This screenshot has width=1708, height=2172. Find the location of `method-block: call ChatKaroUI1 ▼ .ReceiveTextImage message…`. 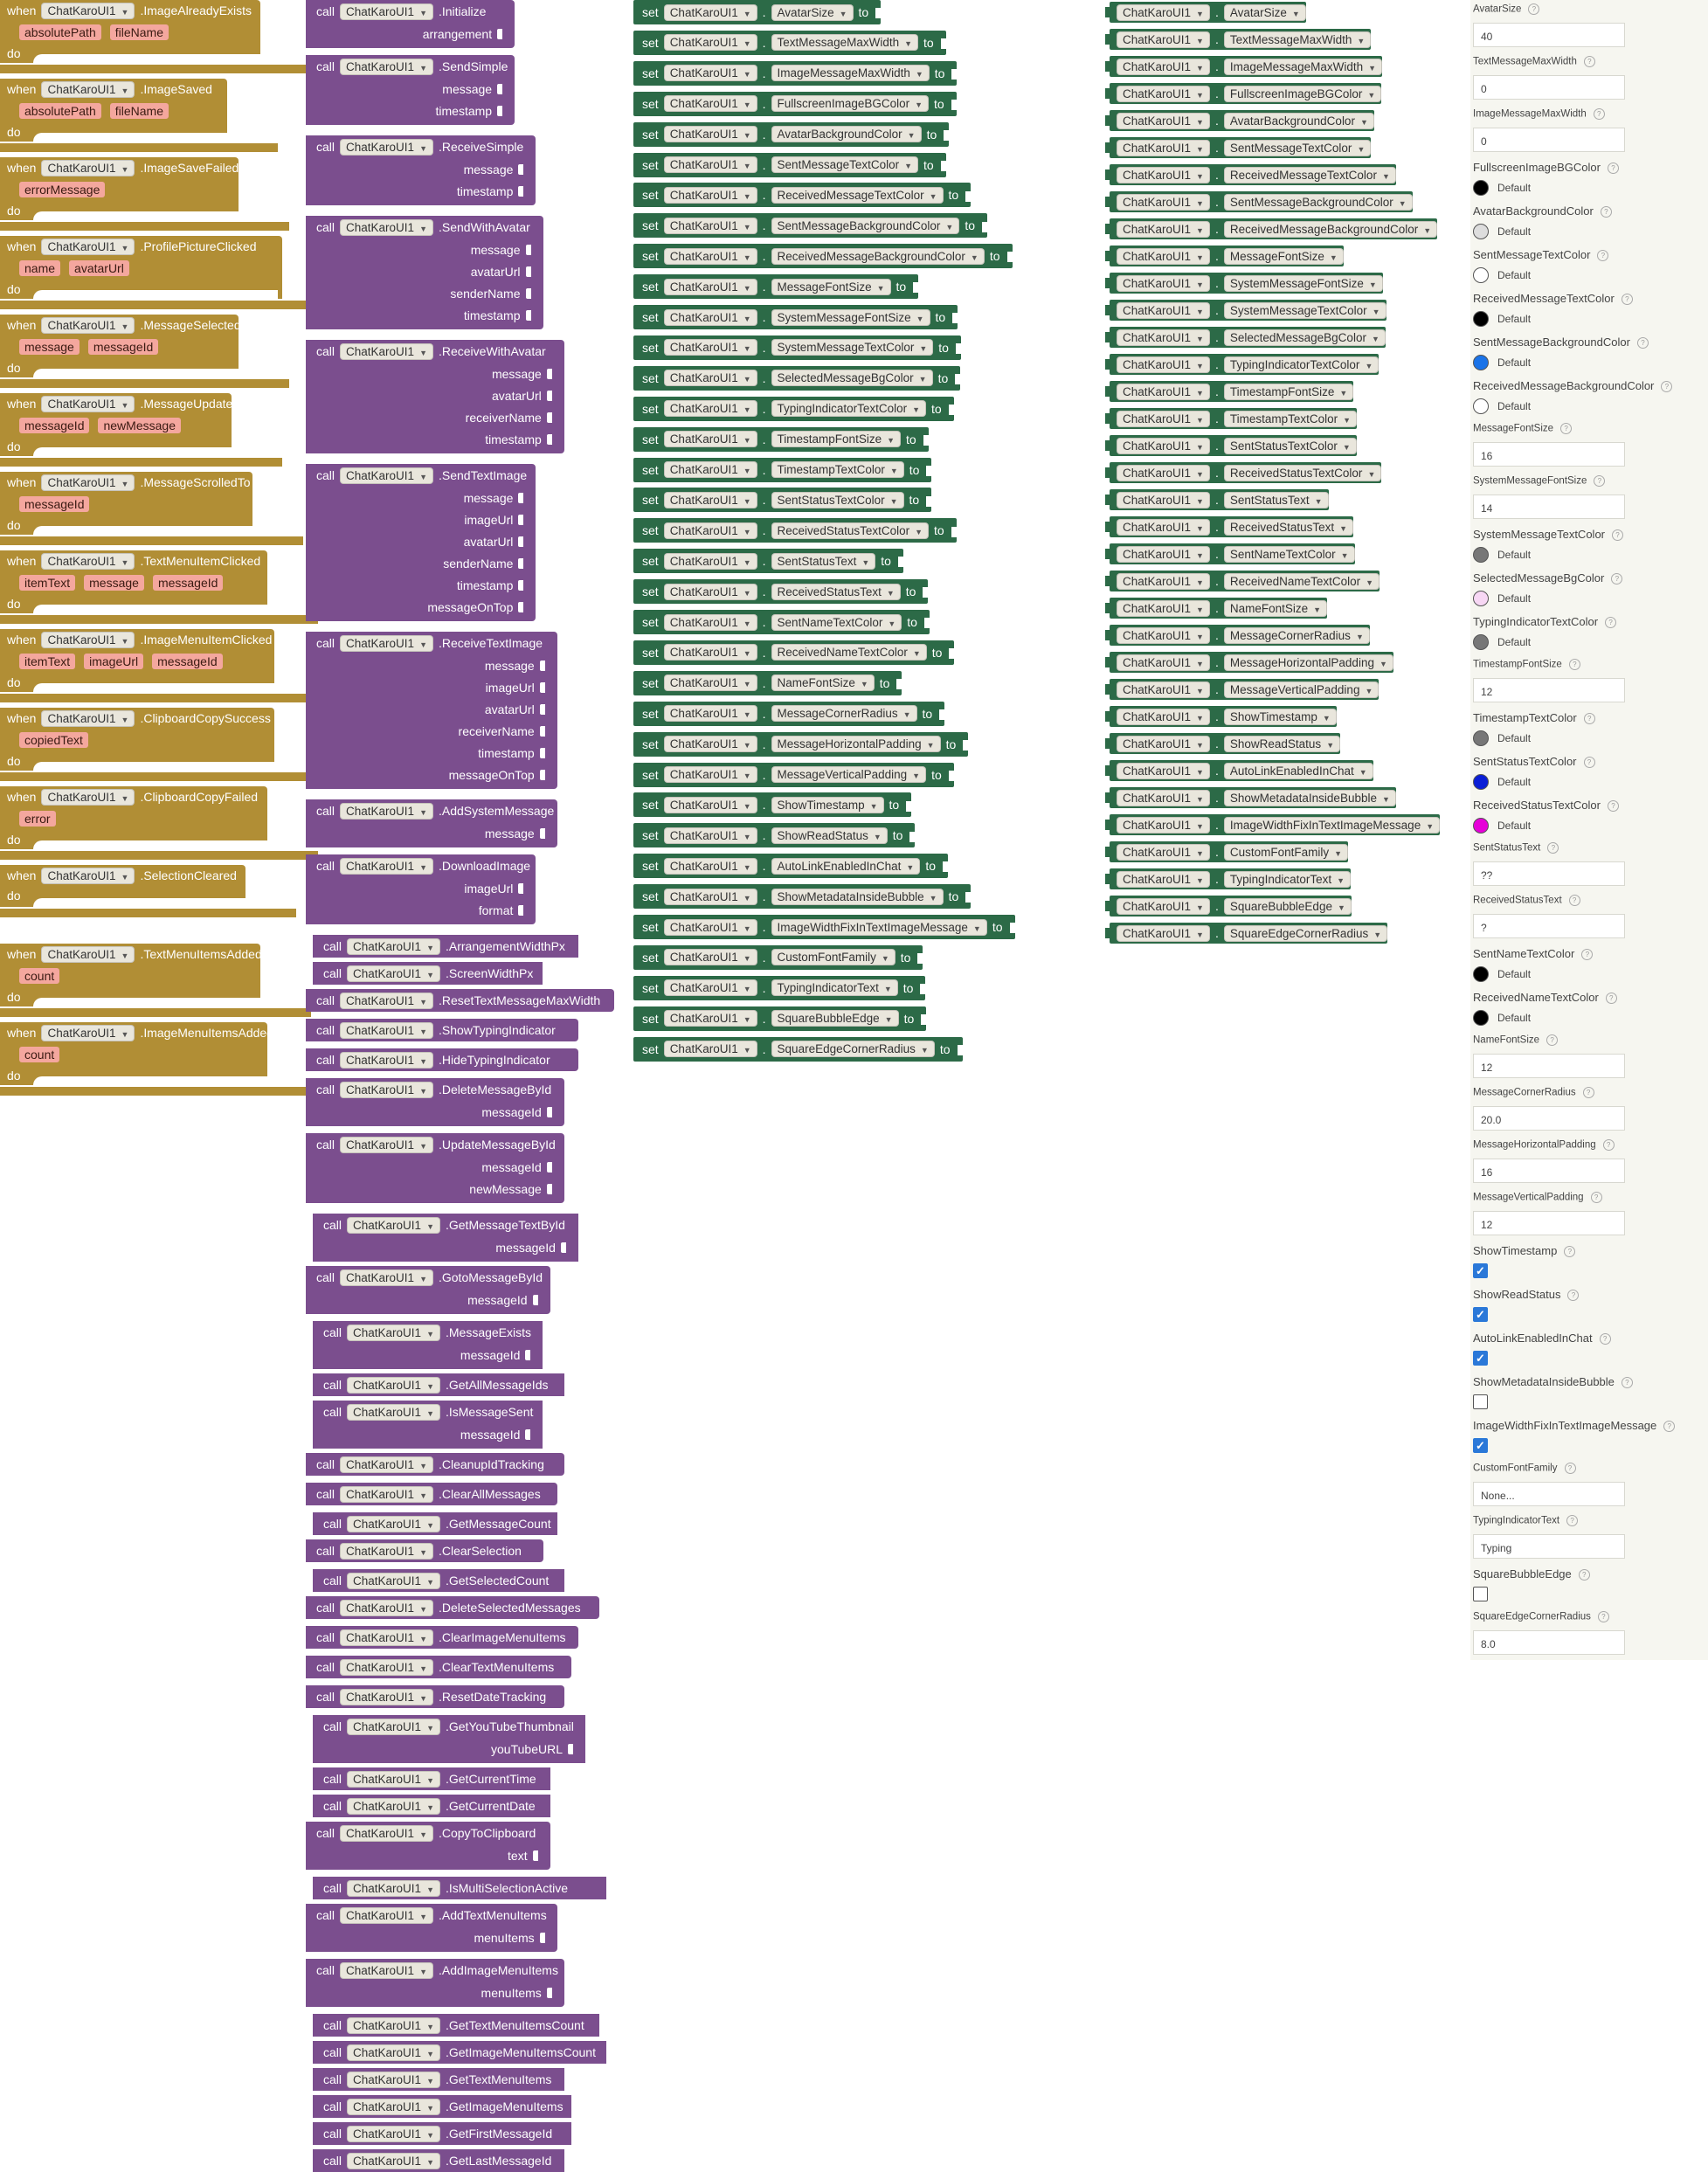

method-block: call ChatKaroUI1 ▼ .ReceiveTextImage message… is located at coordinates (432, 710).